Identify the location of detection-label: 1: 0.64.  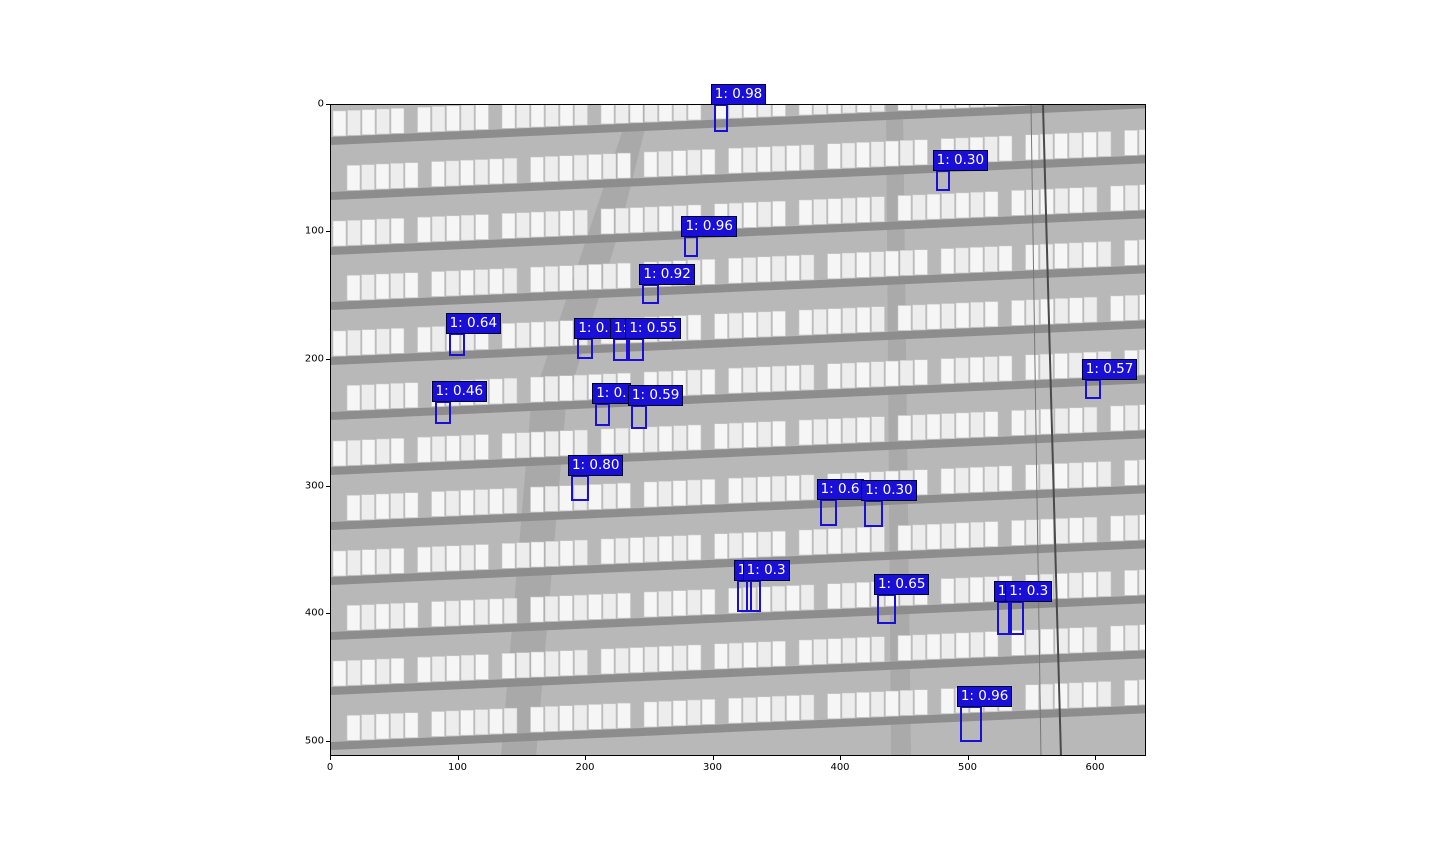
(473, 324).